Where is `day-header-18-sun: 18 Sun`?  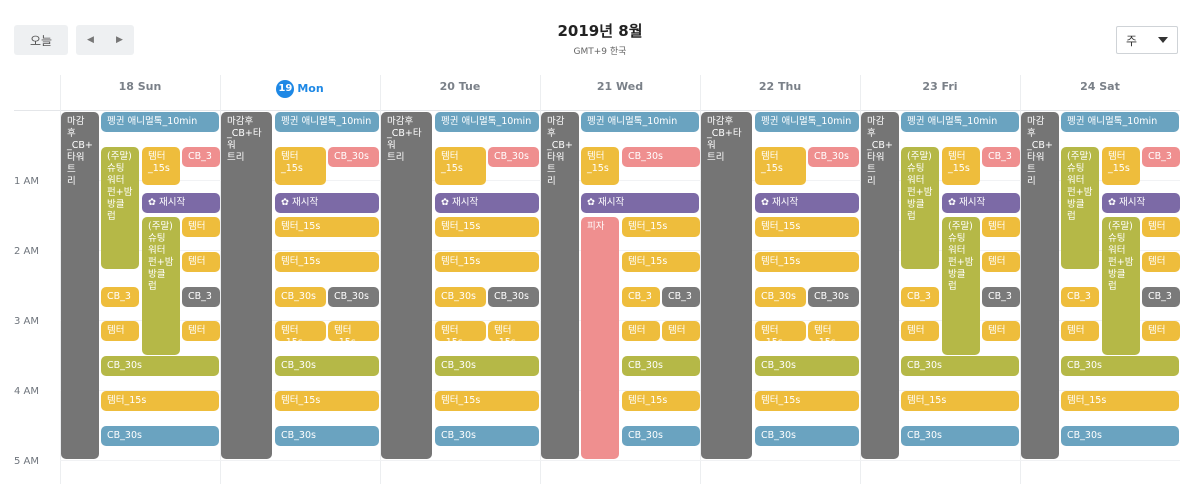
day-header-18-sun: 18 Sun is located at coordinates (140, 86).